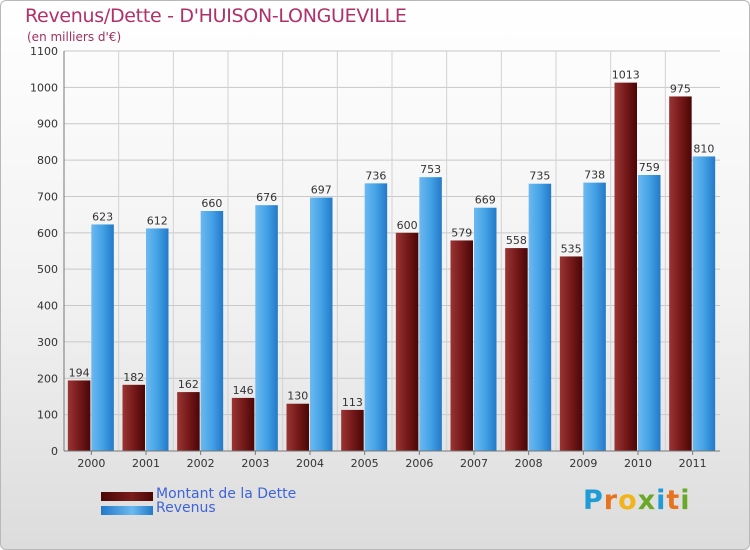  I want to click on y-tick-label: 1100, so click(44, 51).